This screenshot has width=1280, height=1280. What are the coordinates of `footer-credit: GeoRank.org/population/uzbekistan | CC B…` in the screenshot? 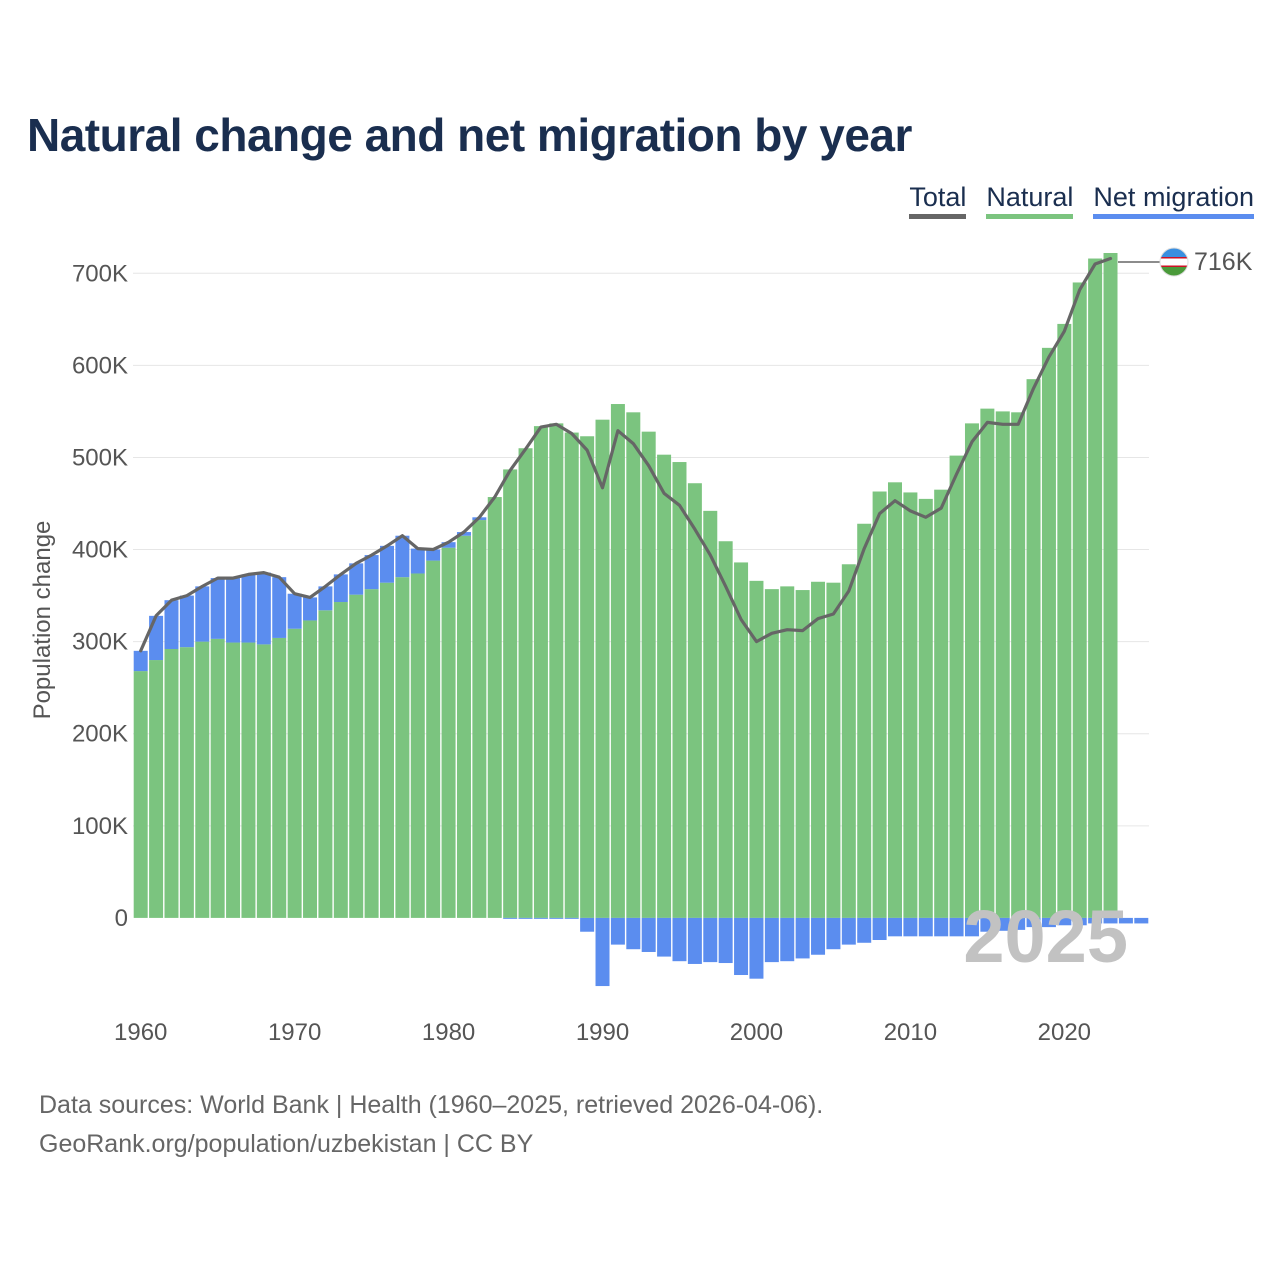 It's located at (286, 1144).